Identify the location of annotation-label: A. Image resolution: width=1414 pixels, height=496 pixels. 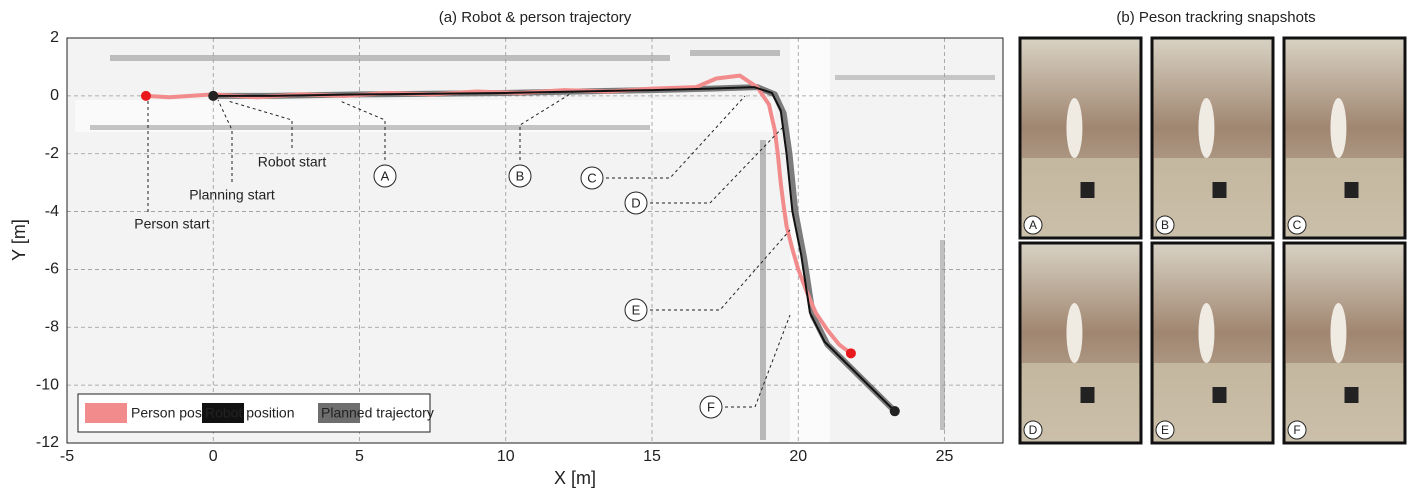
(385, 175).